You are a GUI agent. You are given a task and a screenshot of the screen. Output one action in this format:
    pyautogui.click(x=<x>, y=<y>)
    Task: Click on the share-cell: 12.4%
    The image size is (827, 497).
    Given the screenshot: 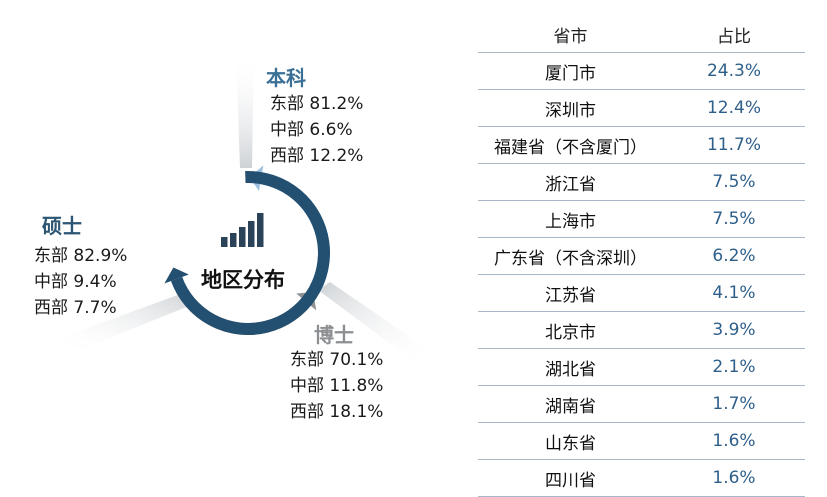 What is the action you would take?
    pyautogui.click(x=734, y=108)
    